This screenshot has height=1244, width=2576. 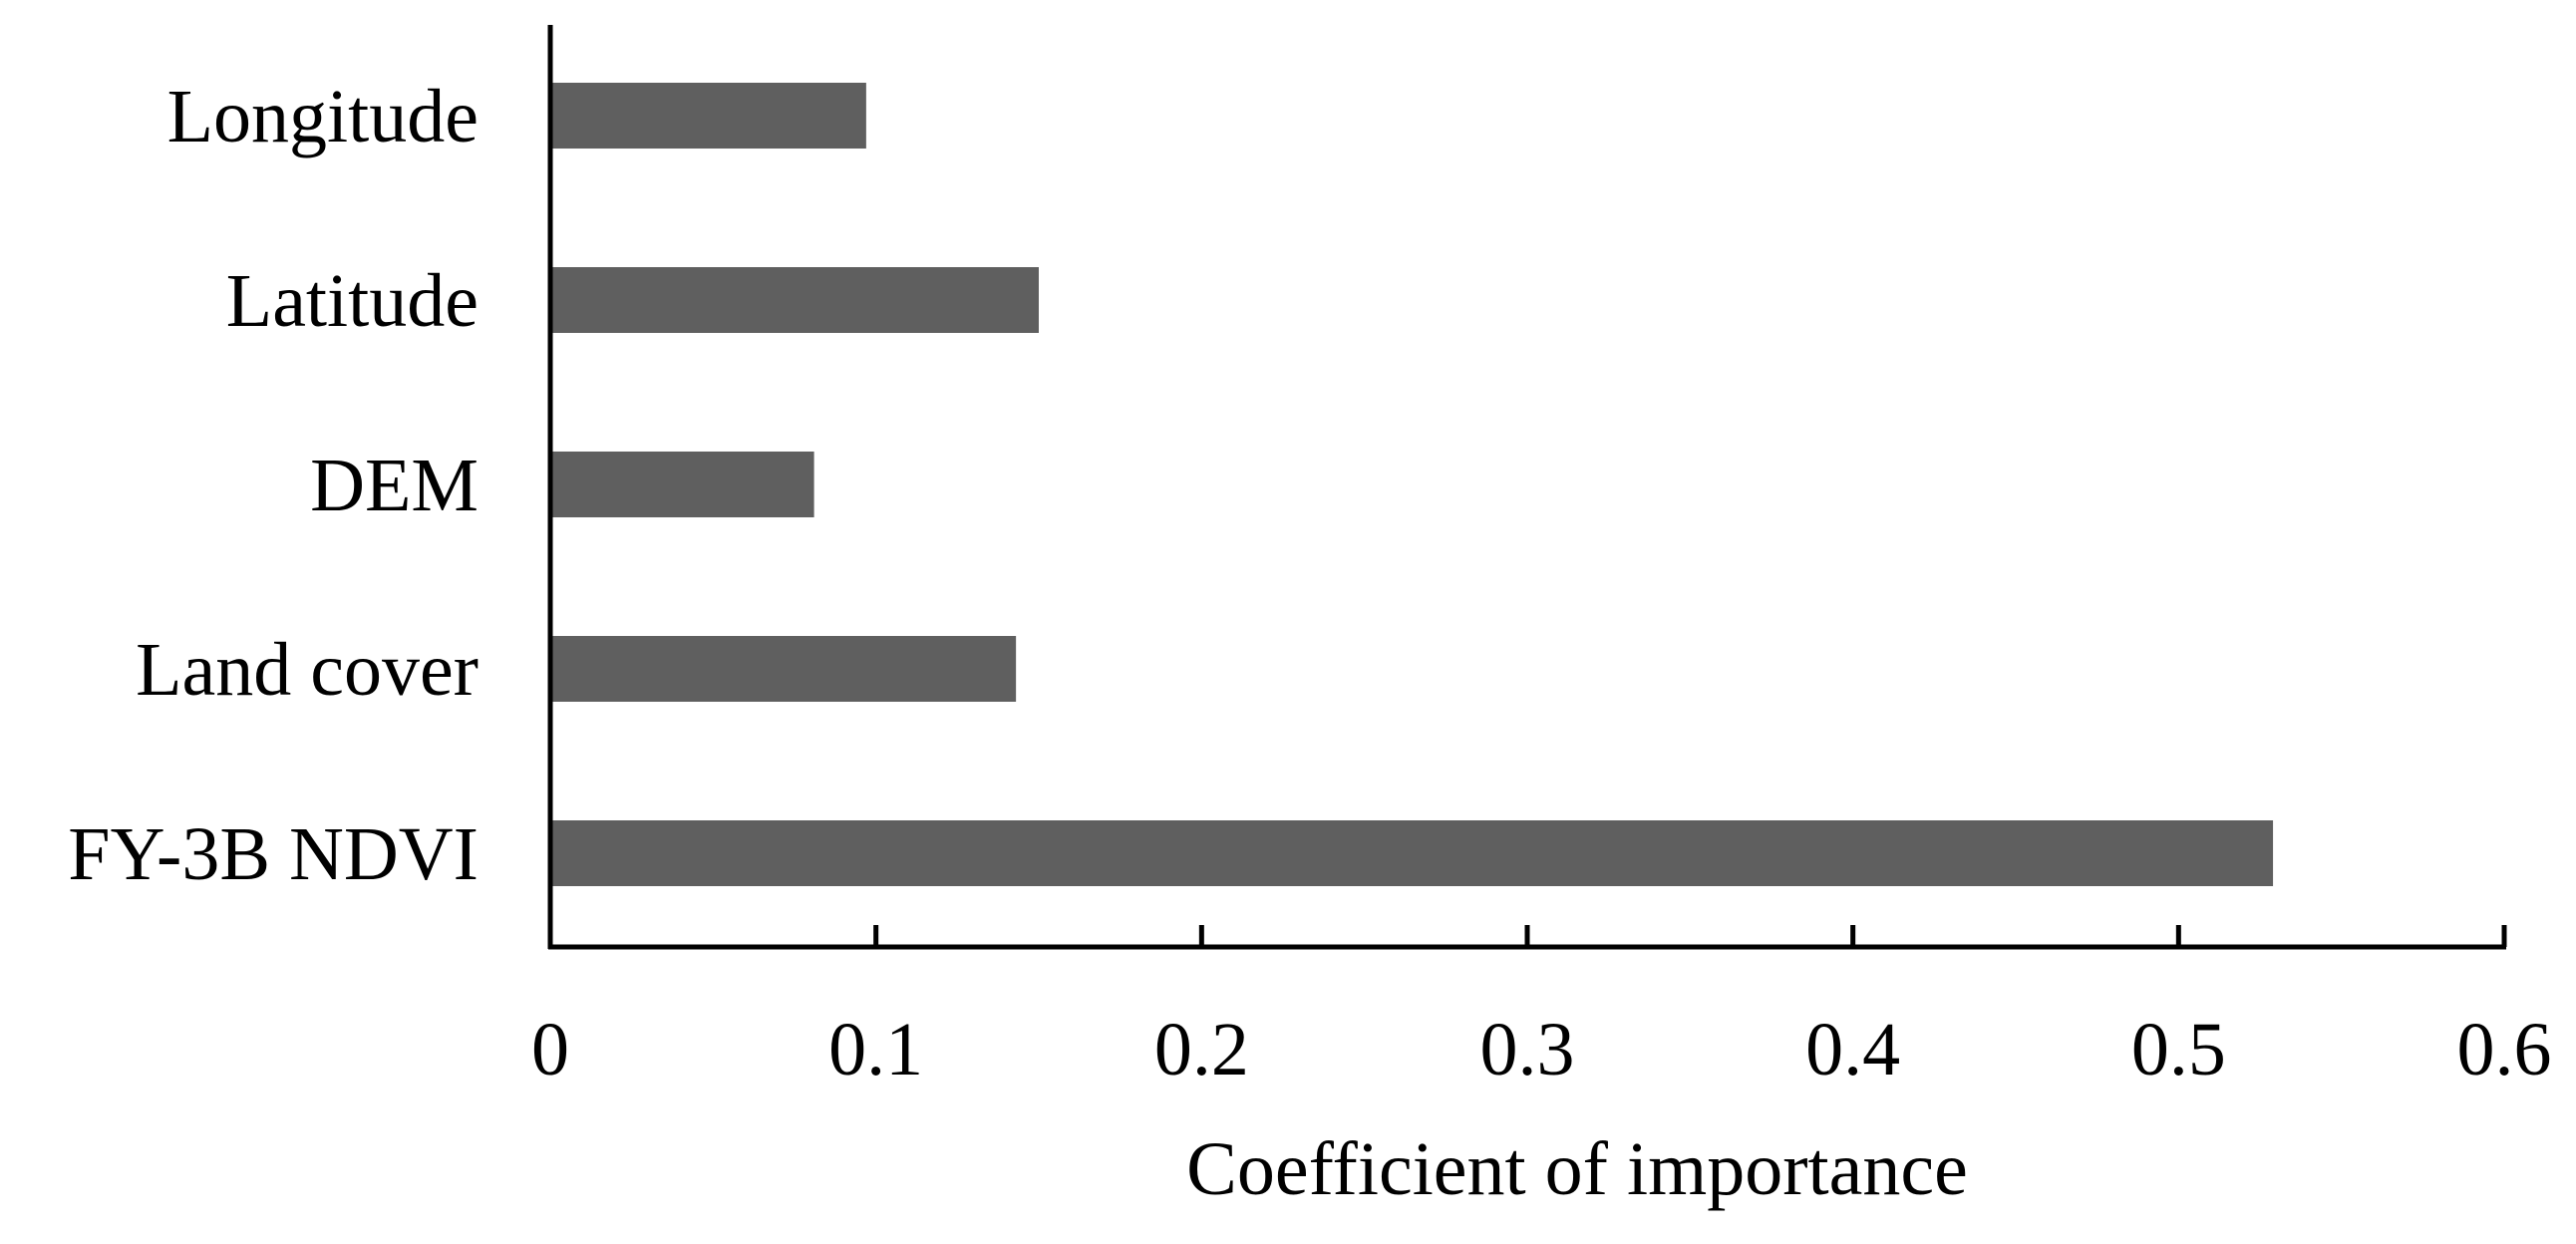 What do you see at coordinates (783, 669) in the screenshot?
I see `bar-land-cover` at bounding box center [783, 669].